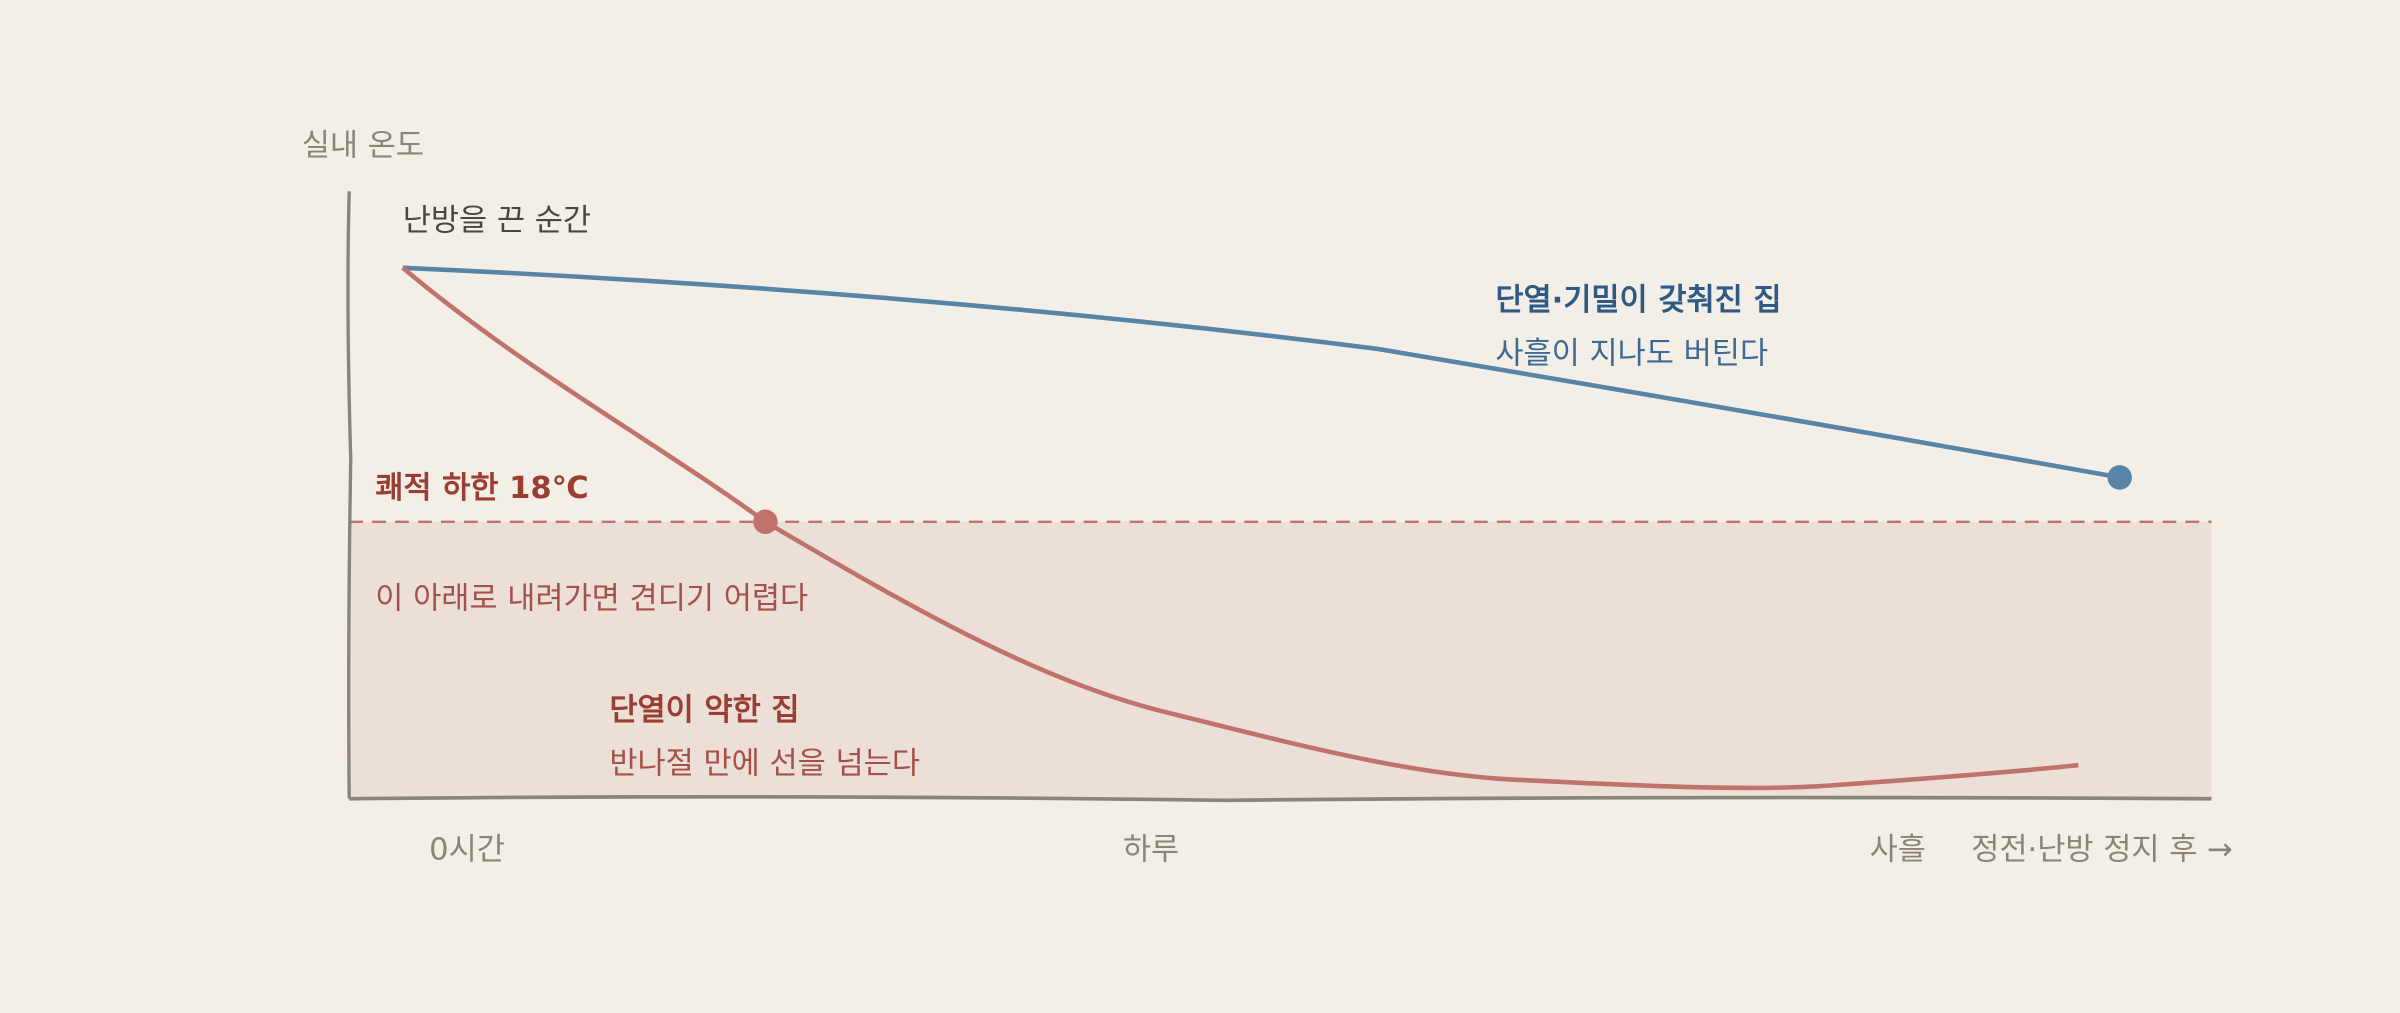  Describe the element at coordinates (2119, 477) in the screenshot. I see `insulated-end-dot` at that location.